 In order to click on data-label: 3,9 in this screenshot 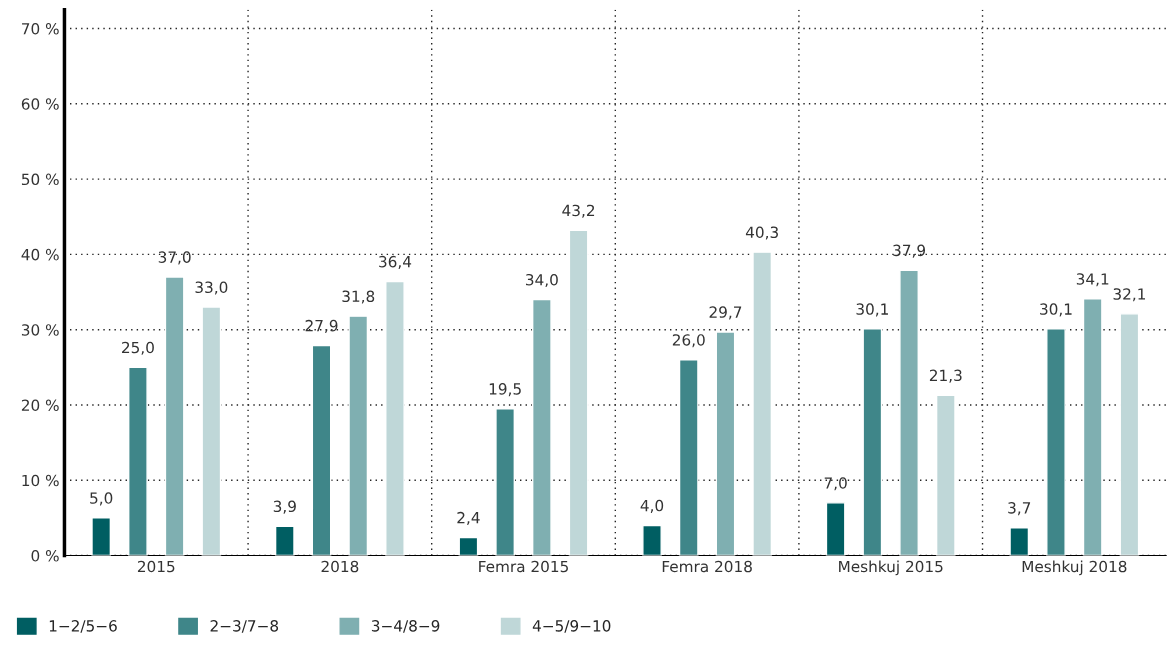, I will do `click(284, 507)`.